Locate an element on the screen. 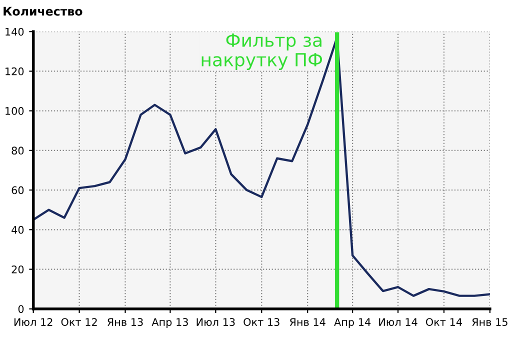 The image size is (513, 351). ref-line-label: Фильтр за накрутку ПФ is located at coordinates (262, 52).